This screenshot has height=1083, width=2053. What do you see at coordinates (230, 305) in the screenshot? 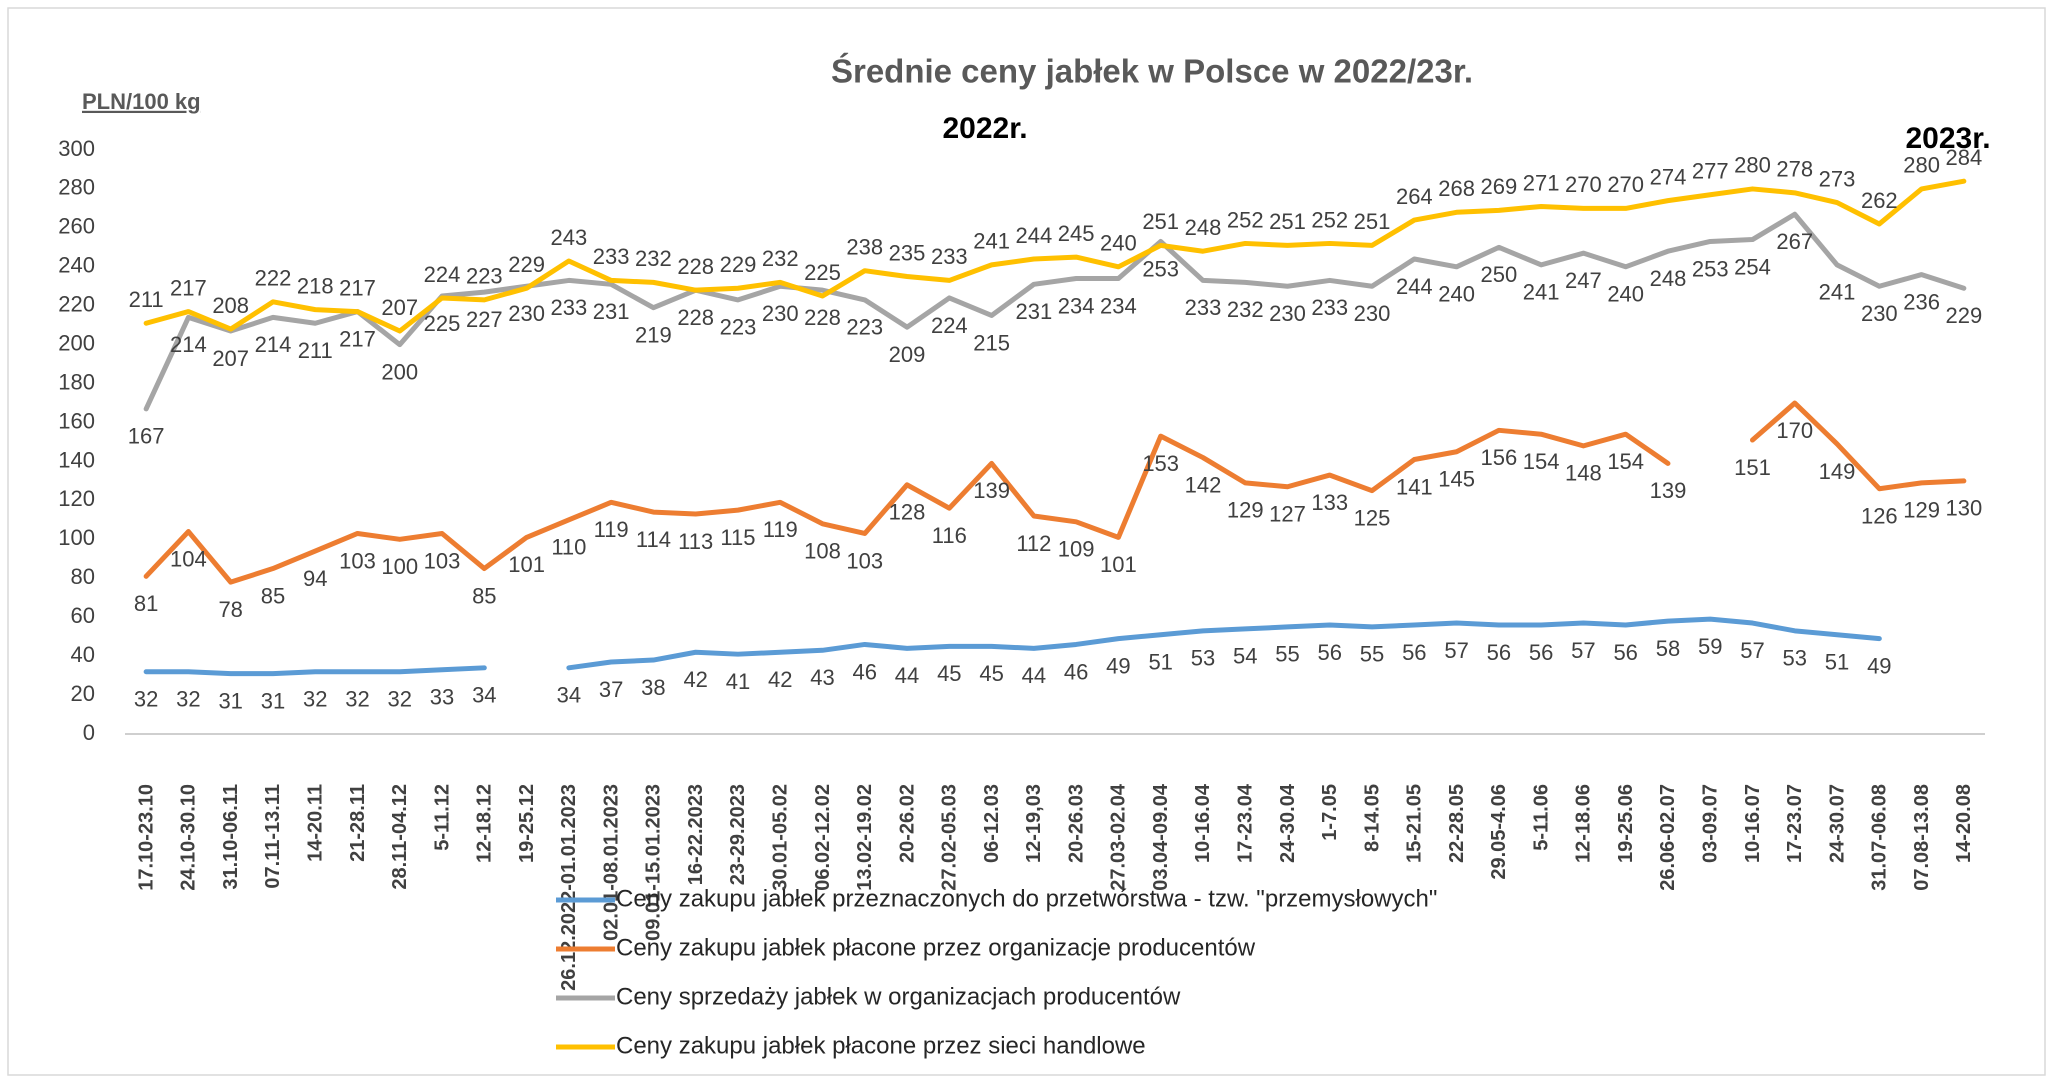
I see `value-label: 208` at bounding box center [230, 305].